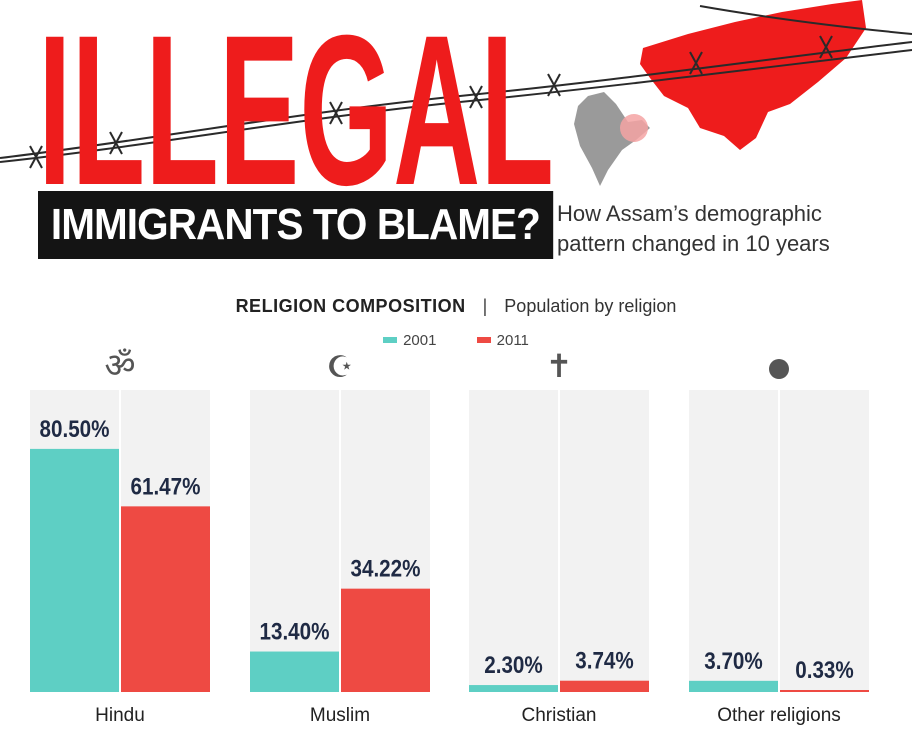 The width and height of the screenshot is (912, 748). Describe the element at coordinates (779, 715) in the screenshot. I see `category-label: Other religions` at that location.